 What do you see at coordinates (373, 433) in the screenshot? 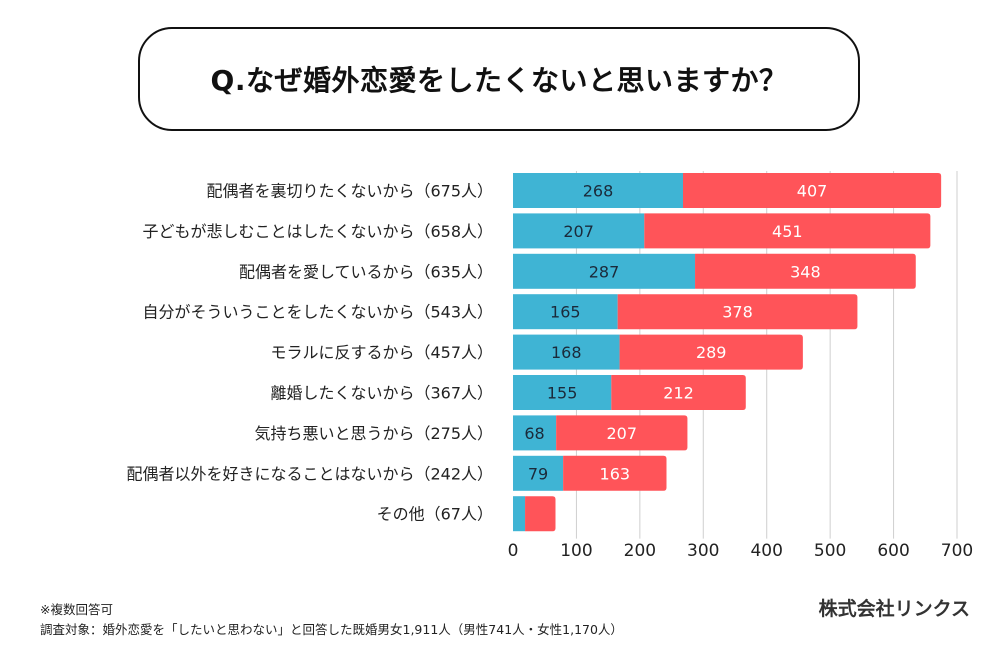
I see `category-label: 気持ち悪いと思うから（275人）` at bounding box center [373, 433].